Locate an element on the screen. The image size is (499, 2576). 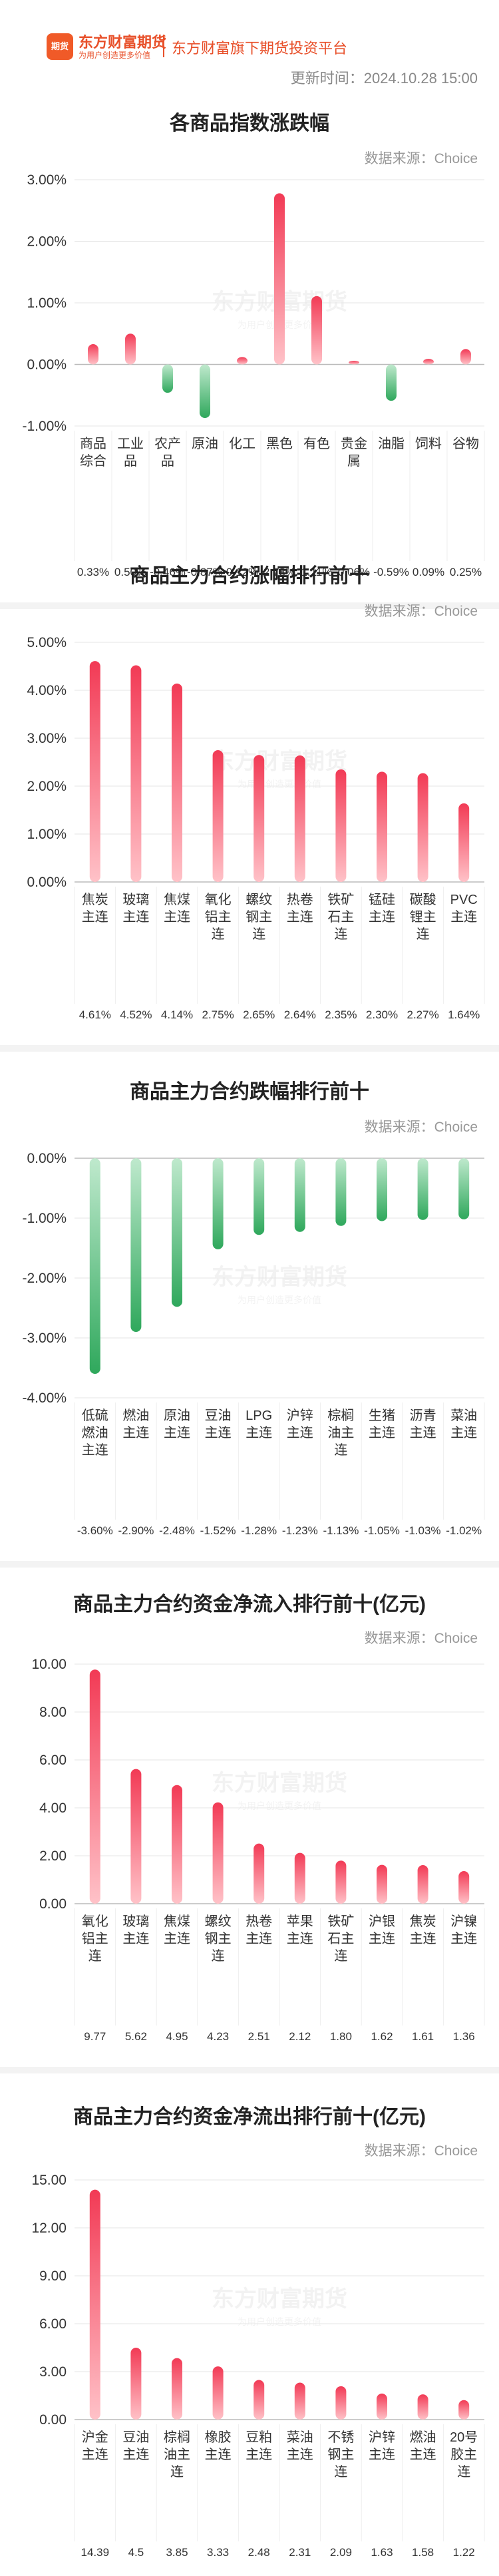
category-label: 生猪主连 is located at coordinates (382, 1424).